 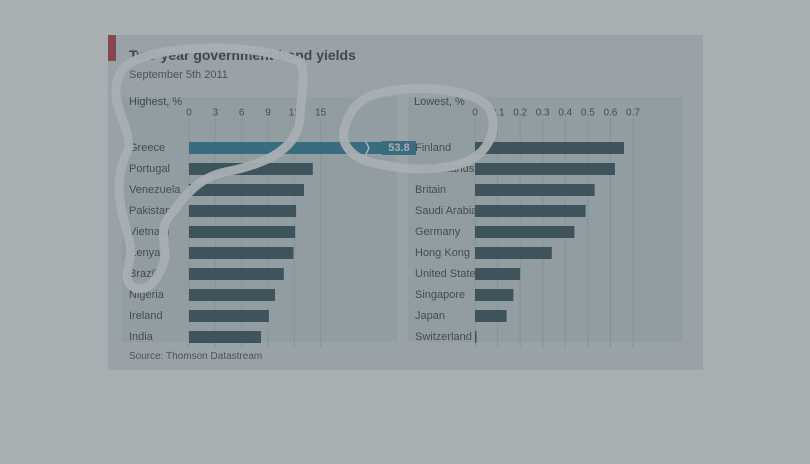 I want to click on highest-category-label: Ireland, so click(x=146, y=316).